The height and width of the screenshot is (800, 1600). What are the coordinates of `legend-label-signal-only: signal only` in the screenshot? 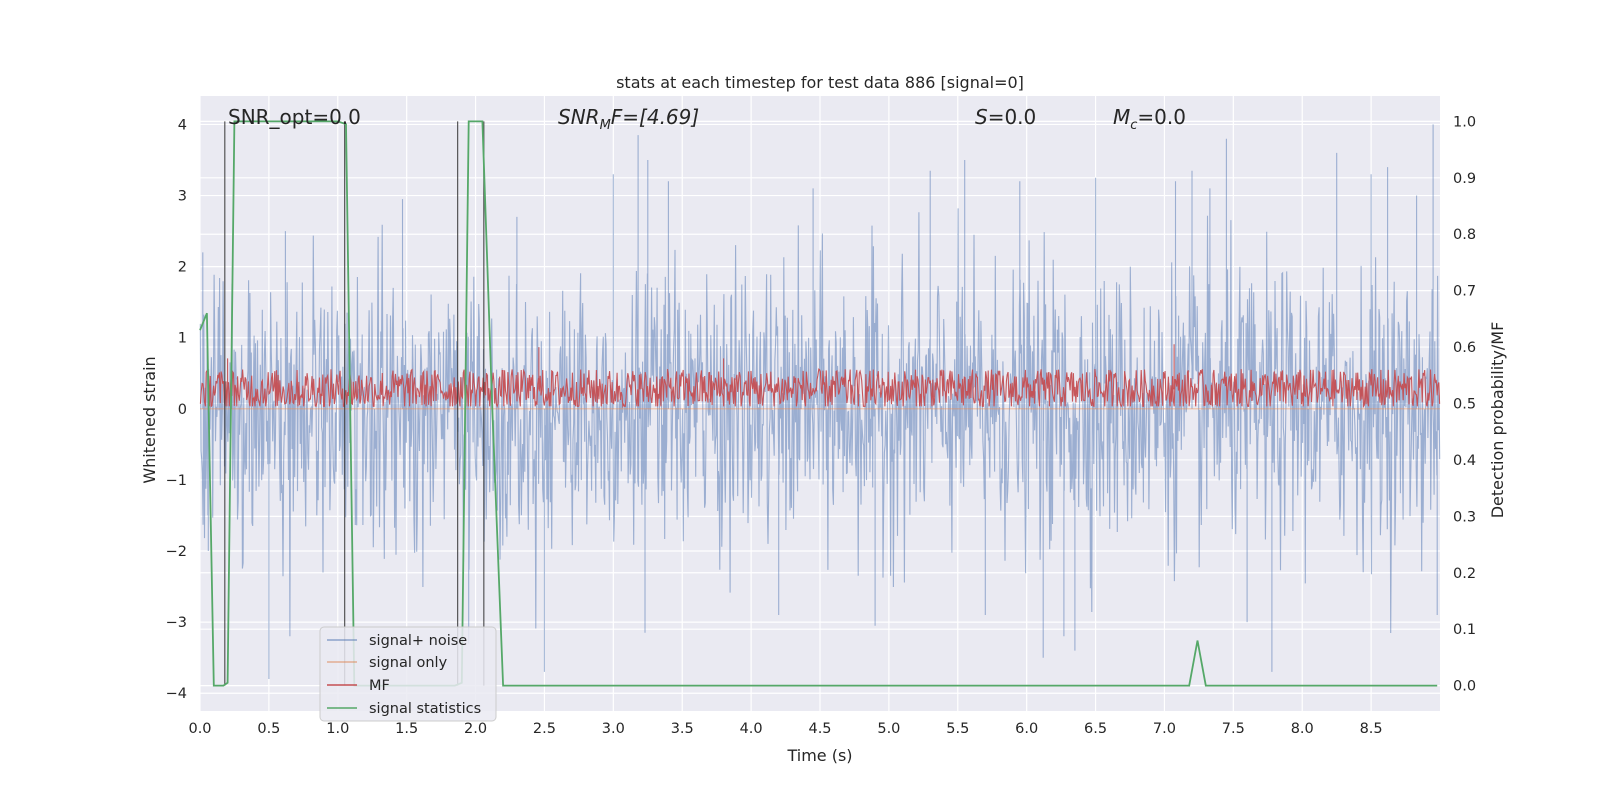 It's located at (408, 663).